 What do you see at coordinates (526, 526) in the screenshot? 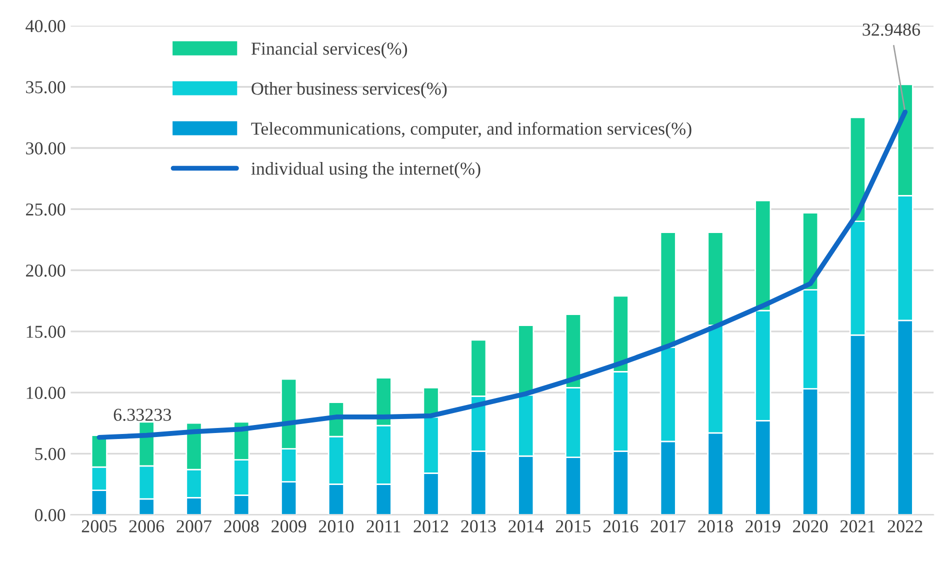
I see `x-tick-label: 2014` at bounding box center [526, 526].